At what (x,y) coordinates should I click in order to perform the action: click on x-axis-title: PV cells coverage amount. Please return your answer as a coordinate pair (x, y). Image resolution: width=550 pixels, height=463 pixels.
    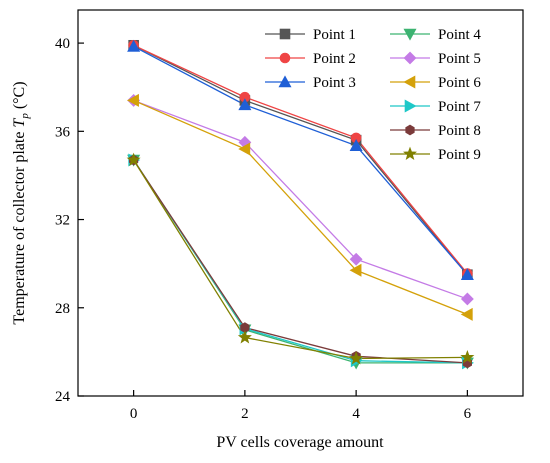
    Looking at the image, I should click on (300, 442).